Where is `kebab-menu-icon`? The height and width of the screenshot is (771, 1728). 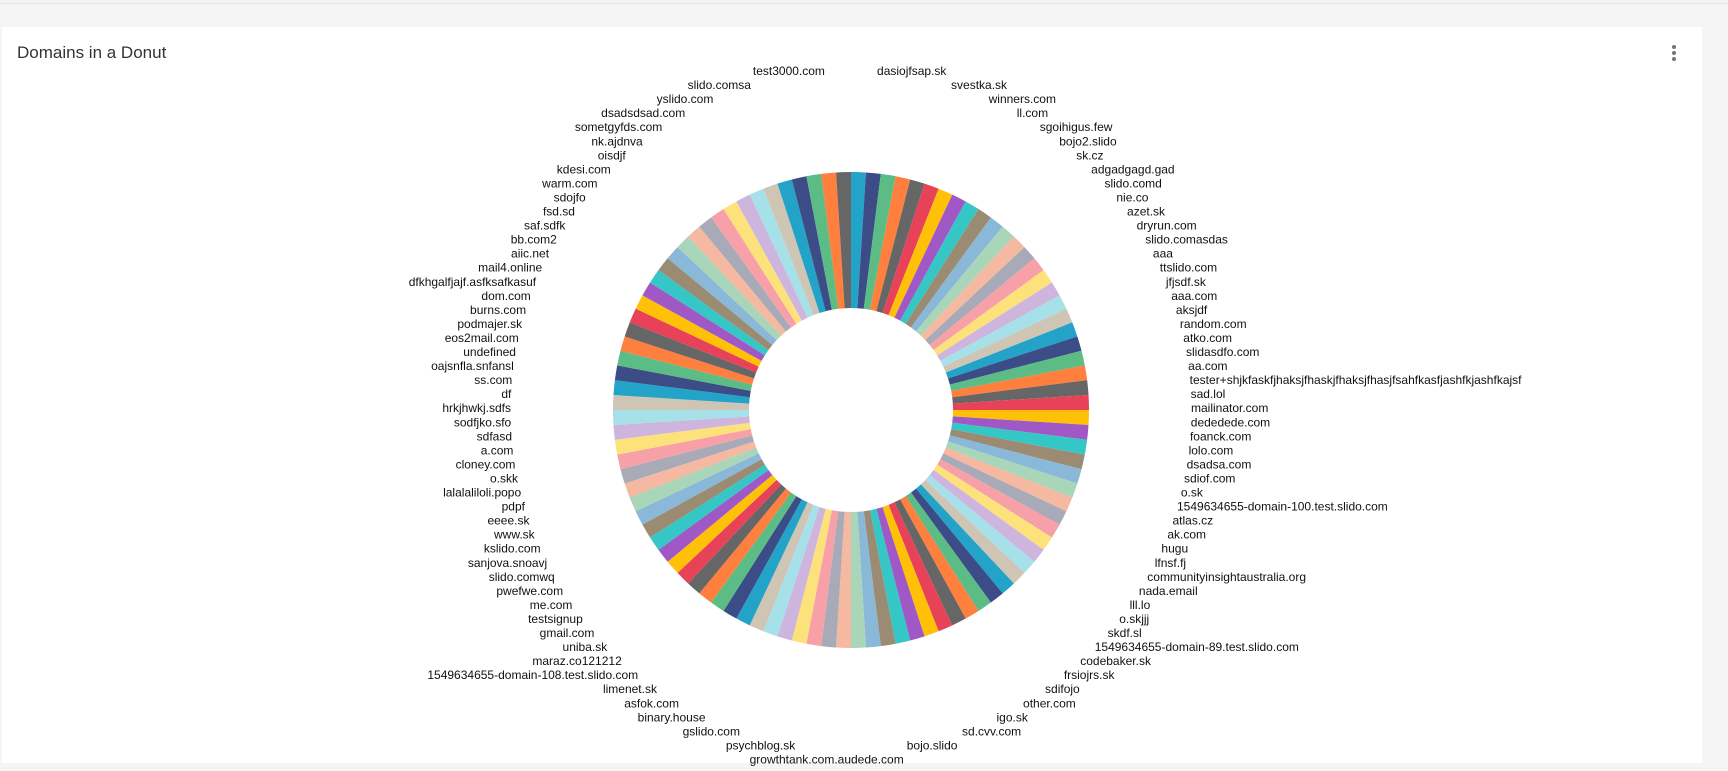 kebab-menu-icon is located at coordinates (1674, 55).